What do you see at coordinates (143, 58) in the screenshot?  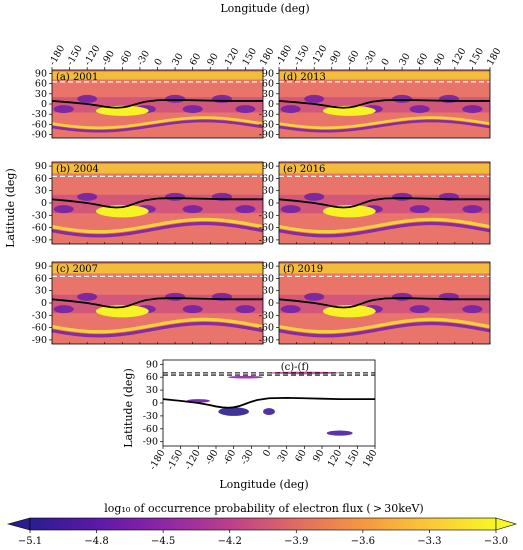 I see `x-tick-label: -30` at bounding box center [143, 58].